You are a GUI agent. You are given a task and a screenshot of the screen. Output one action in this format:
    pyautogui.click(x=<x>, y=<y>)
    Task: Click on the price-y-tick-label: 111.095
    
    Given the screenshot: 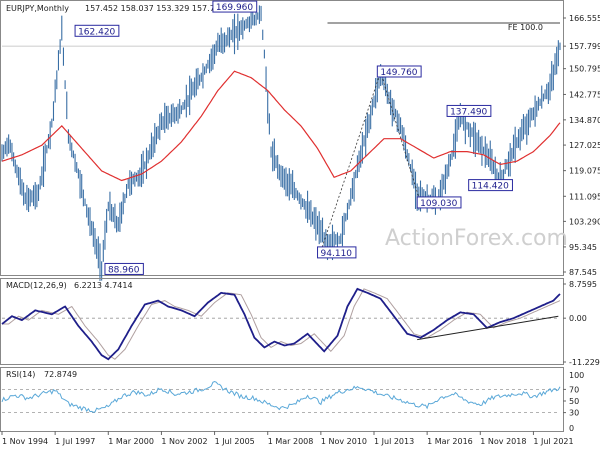 What is the action you would take?
    pyautogui.click(x=584, y=196)
    